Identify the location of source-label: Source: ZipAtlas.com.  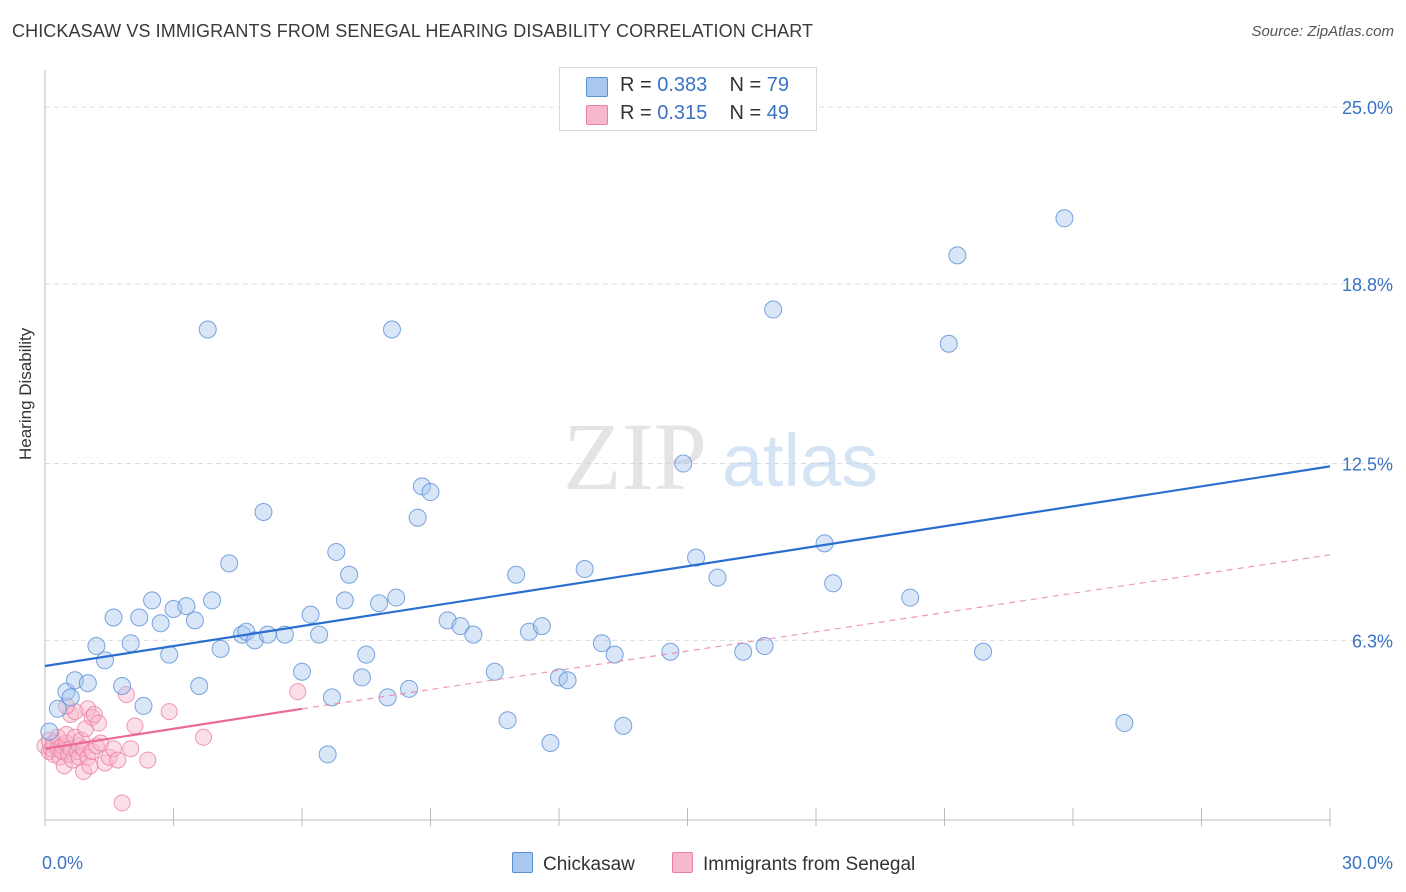
(1322, 31).